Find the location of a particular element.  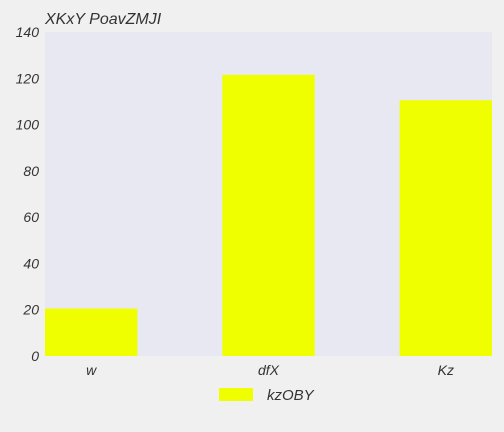

y-tick-label: 0 is located at coordinates (35, 356).